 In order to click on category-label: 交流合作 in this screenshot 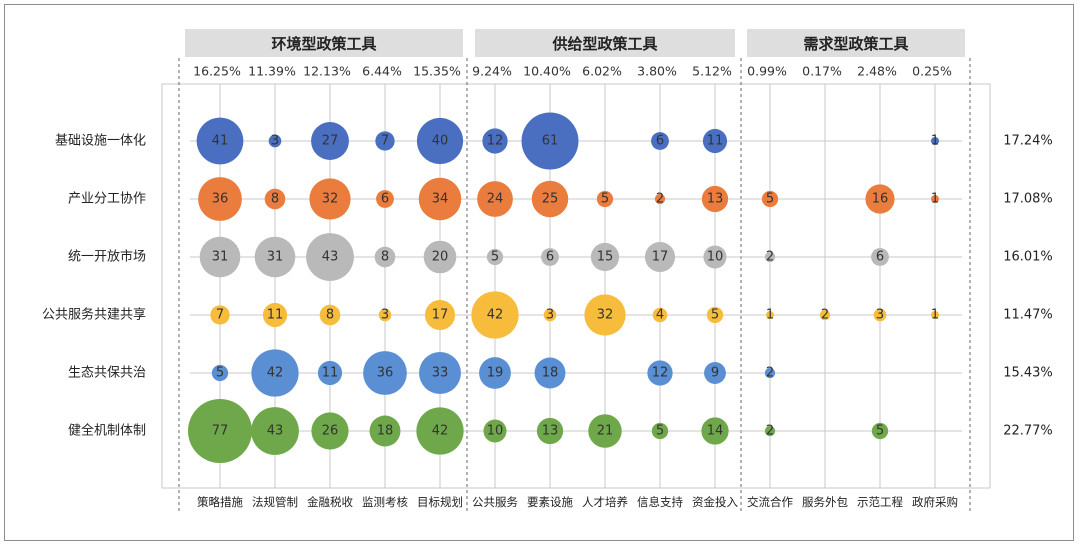, I will do `click(770, 502)`.